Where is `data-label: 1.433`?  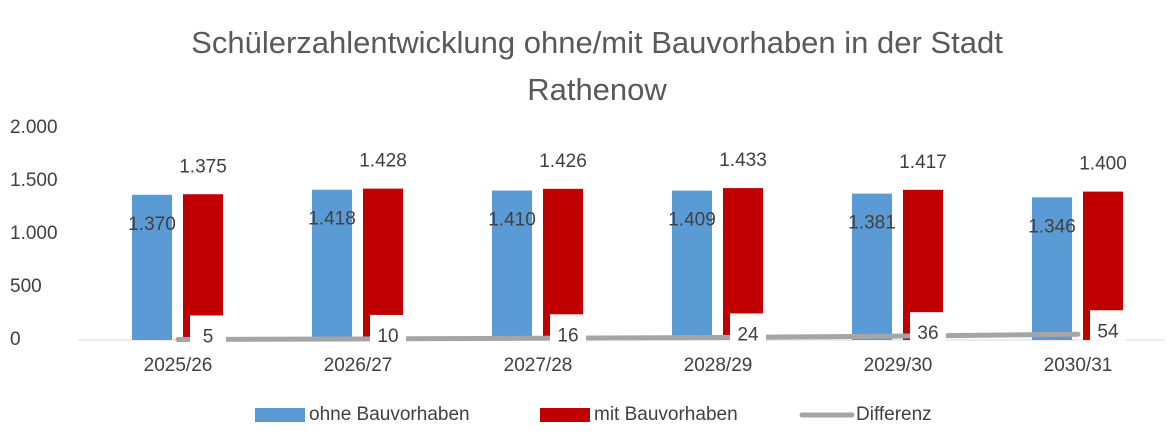 data-label: 1.433 is located at coordinates (743, 160).